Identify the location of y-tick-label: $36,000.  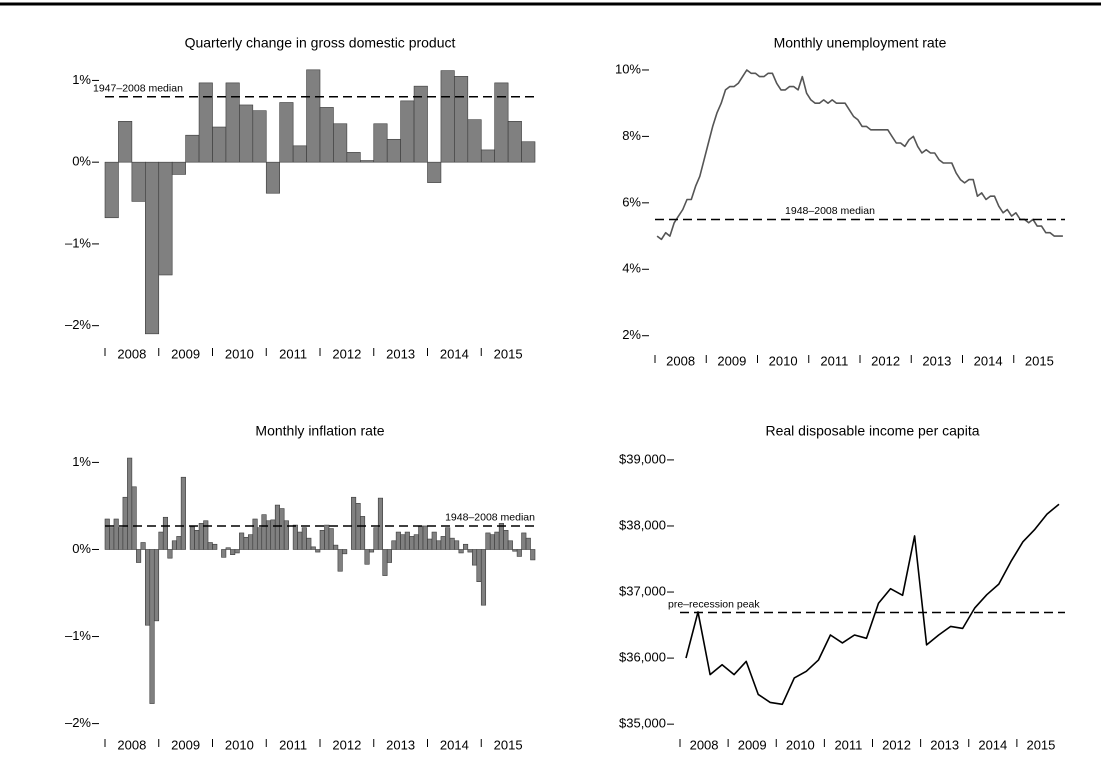
(642, 657).